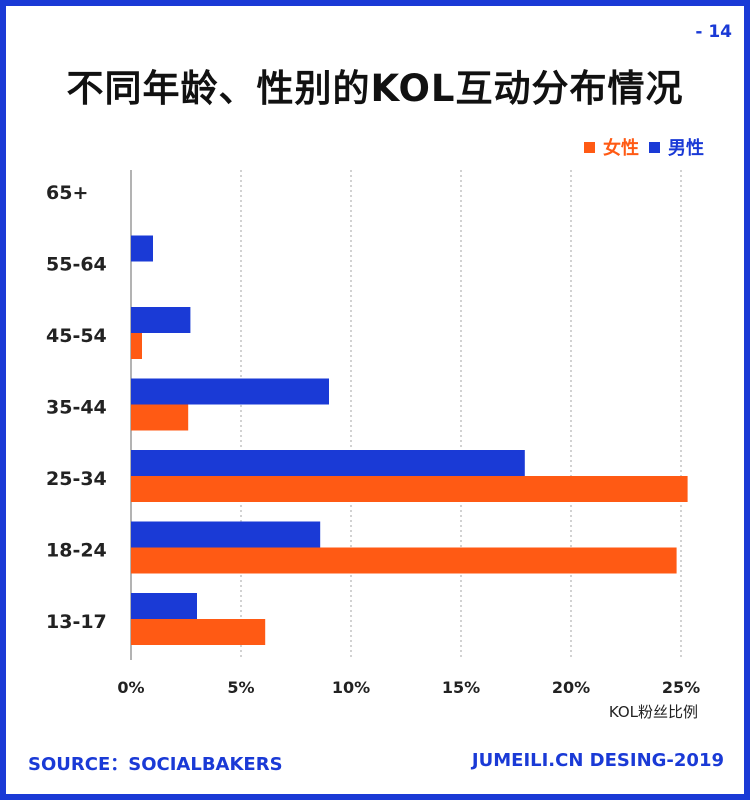 The image size is (750, 800). Describe the element at coordinates (681, 687) in the screenshot. I see `x-tick-label: 25%` at that location.